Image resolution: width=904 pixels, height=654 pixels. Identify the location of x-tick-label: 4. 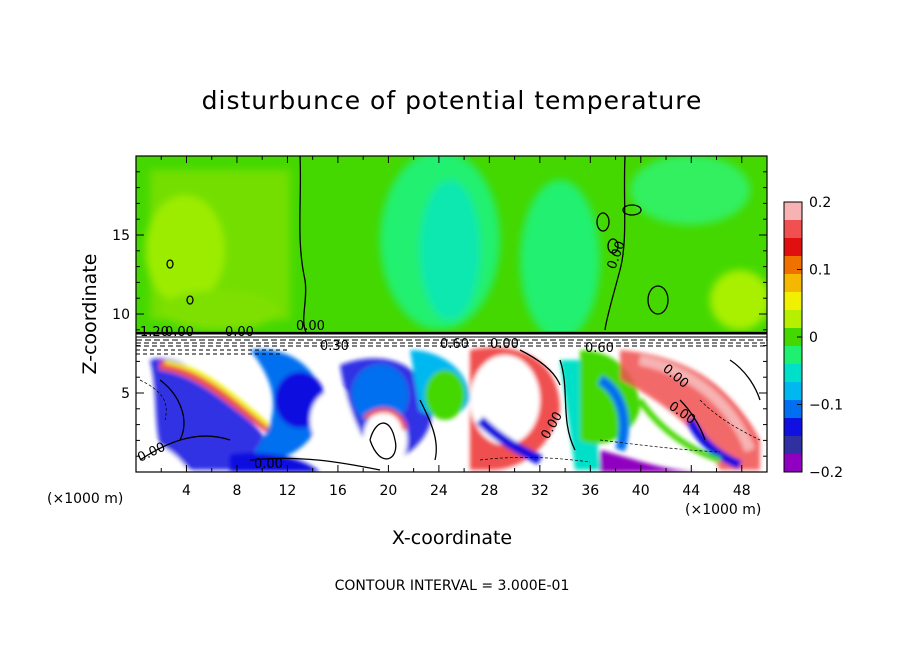
(186, 491).